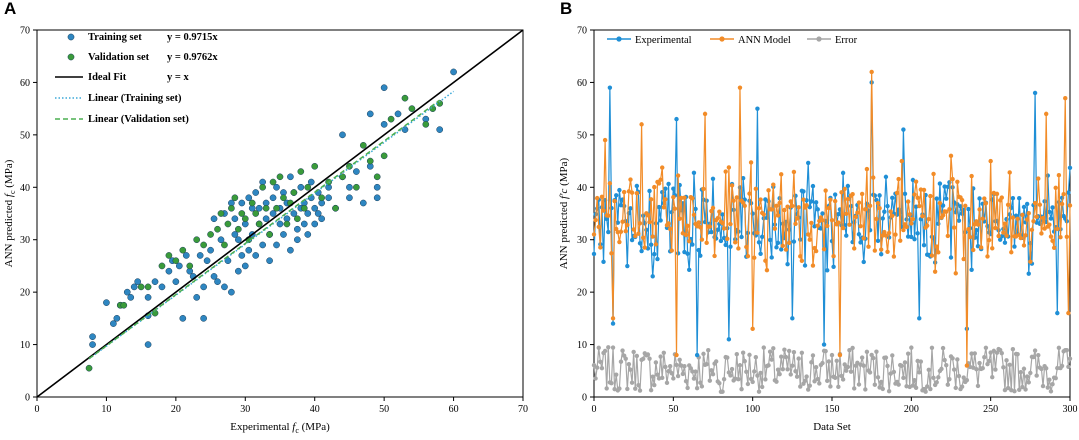  What do you see at coordinates (280, 428) in the screenshot?
I see `x-axis-label: Experimental fc (MPa)` at bounding box center [280, 428].